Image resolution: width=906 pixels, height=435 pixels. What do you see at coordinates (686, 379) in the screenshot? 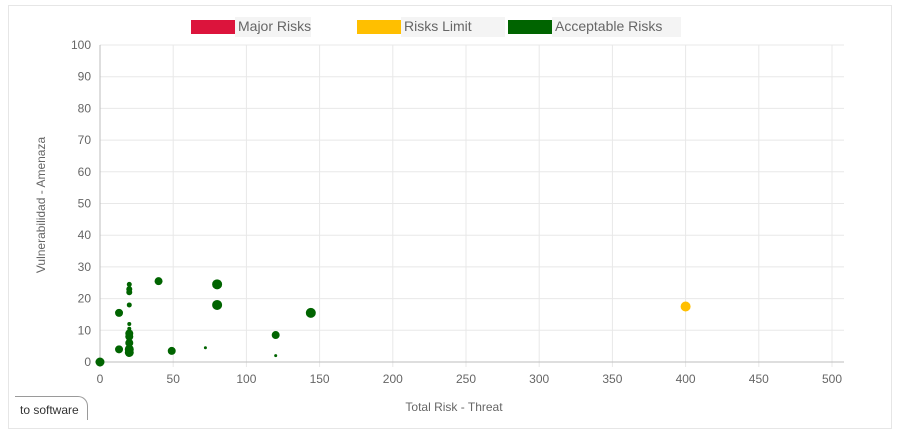
I see `x-tick-label: 400` at bounding box center [686, 379].